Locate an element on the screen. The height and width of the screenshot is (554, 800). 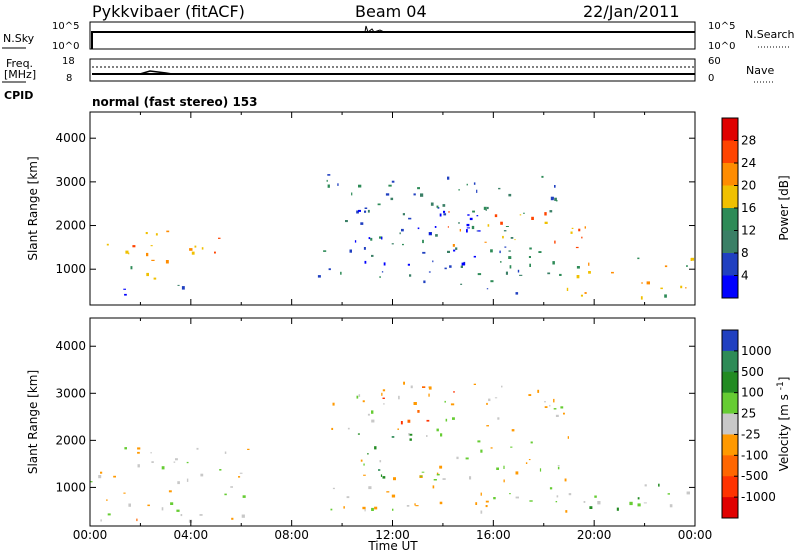
y-tick-label: 3000 is located at coordinates (70, 393).